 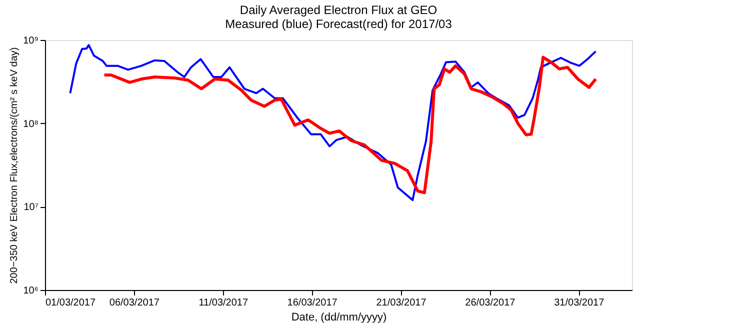 I want to click on x-tick-label: 16/03/2017, so click(x=312, y=303).